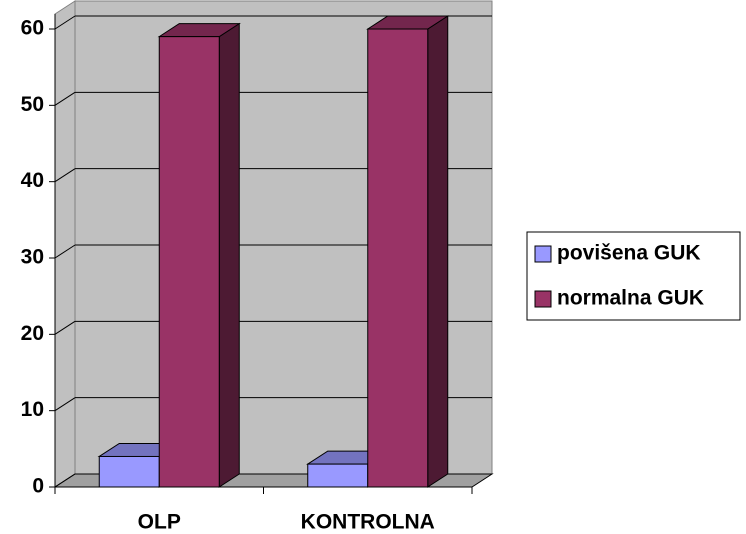 Image resolution: width=746 pixels, height=534 pixels. Describe the element at coordinates (32, 180) in the screenshot. I see `y-tick-label: 40` at that location.